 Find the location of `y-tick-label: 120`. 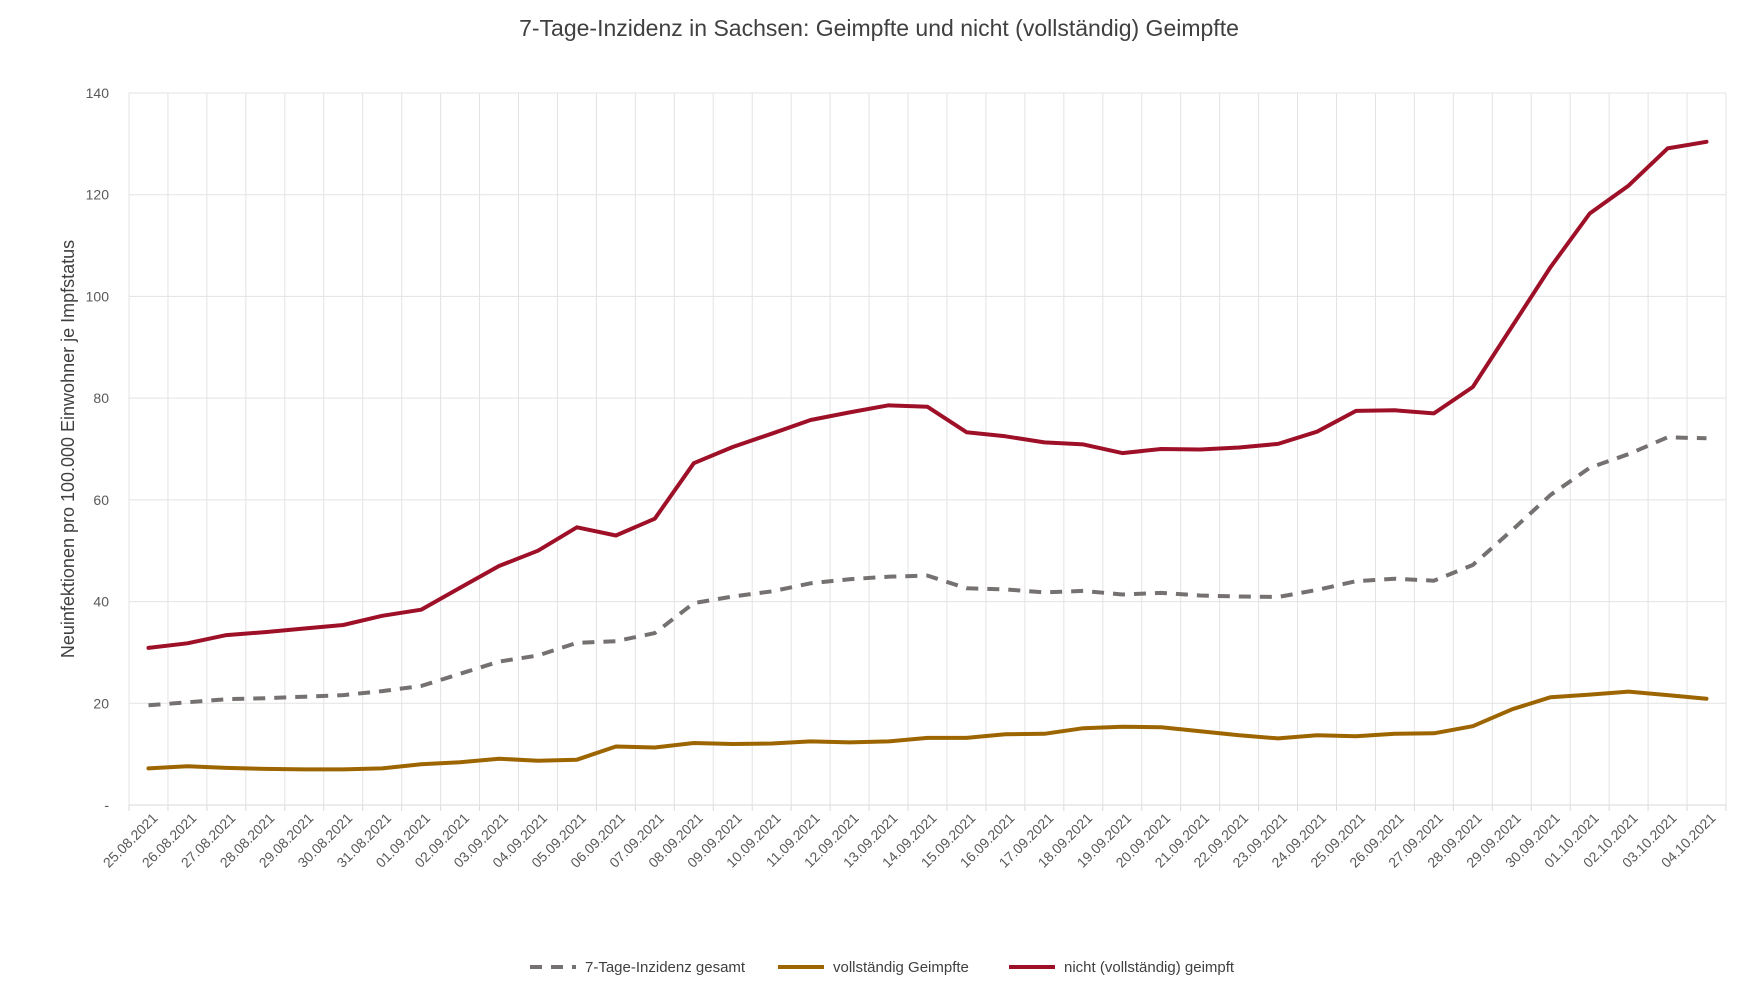

y-tick-label: 120 is located at coordinates (98, 195).